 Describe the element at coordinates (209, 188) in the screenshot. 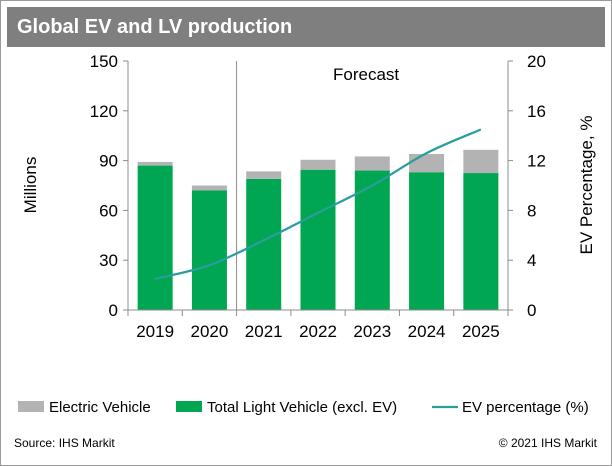

I see `bar-electric-vehicle-2020` at that location.